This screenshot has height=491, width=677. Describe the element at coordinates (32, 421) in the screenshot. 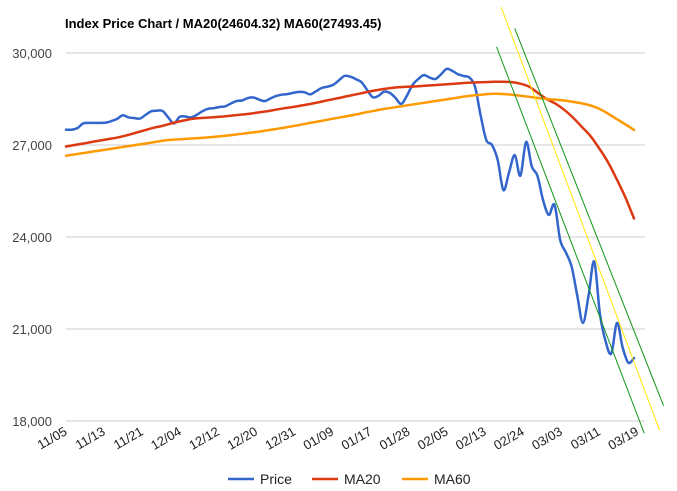

I see `y-tick-label: 18,000` at that location.